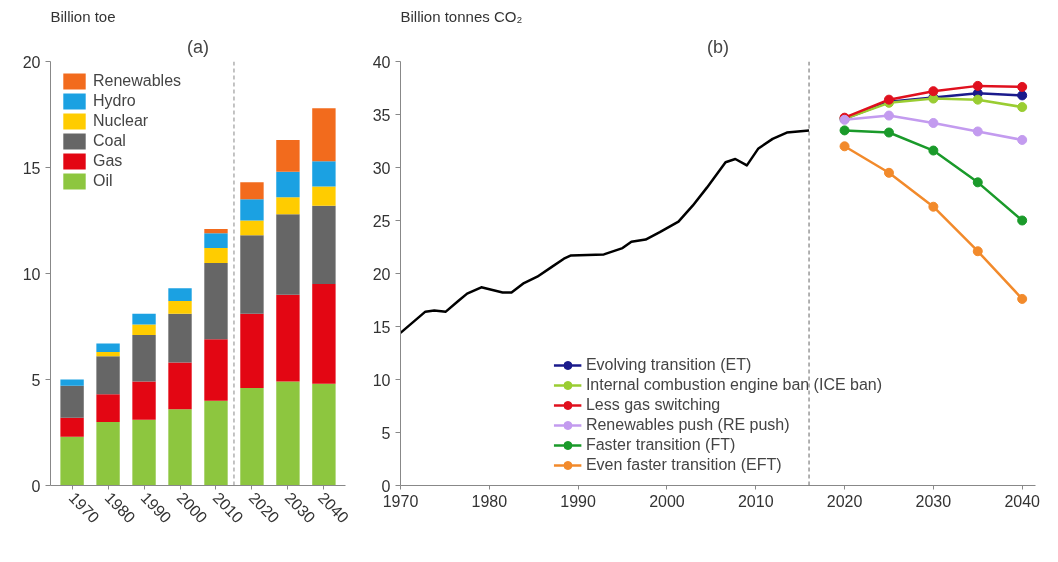 Image resolution: width=1058 pixels, height=562 pixels. Describe the element at coordinates (461, 16) in the screenshot. I see `y-axis-title: Billion tonnes CO₂` at that location.